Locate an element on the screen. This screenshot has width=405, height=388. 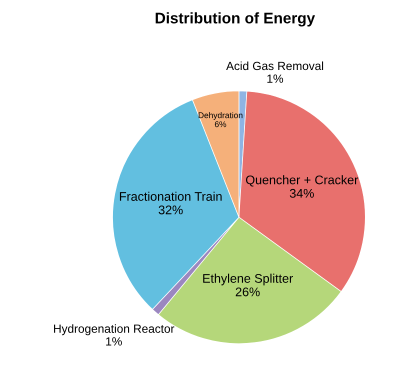
slice-label: Fractionation Train is located at coordinates (171, 196).